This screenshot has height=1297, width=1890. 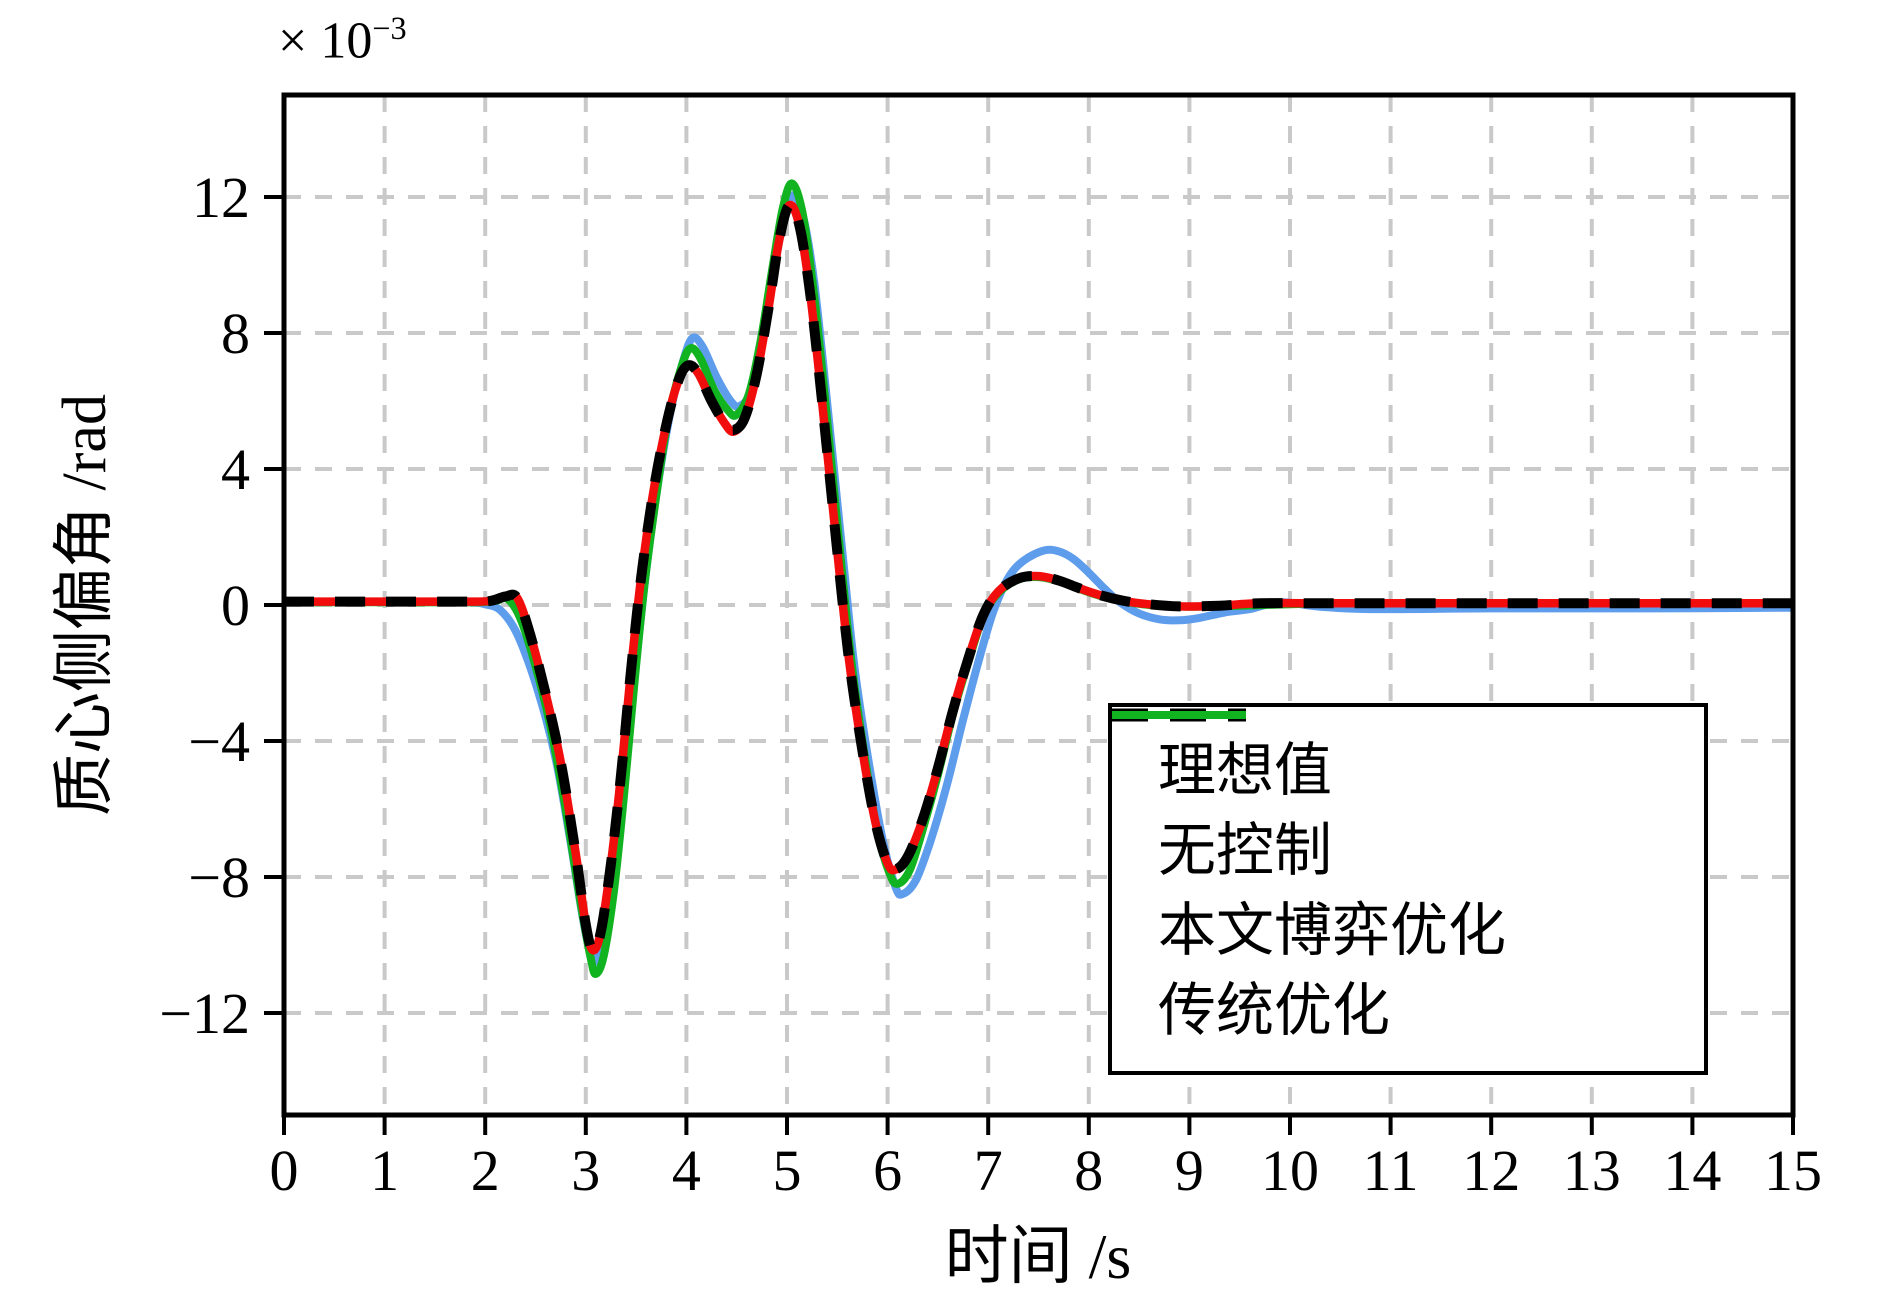 I want to click on multiplier-exponent: −3, so click(x=389, y=28).